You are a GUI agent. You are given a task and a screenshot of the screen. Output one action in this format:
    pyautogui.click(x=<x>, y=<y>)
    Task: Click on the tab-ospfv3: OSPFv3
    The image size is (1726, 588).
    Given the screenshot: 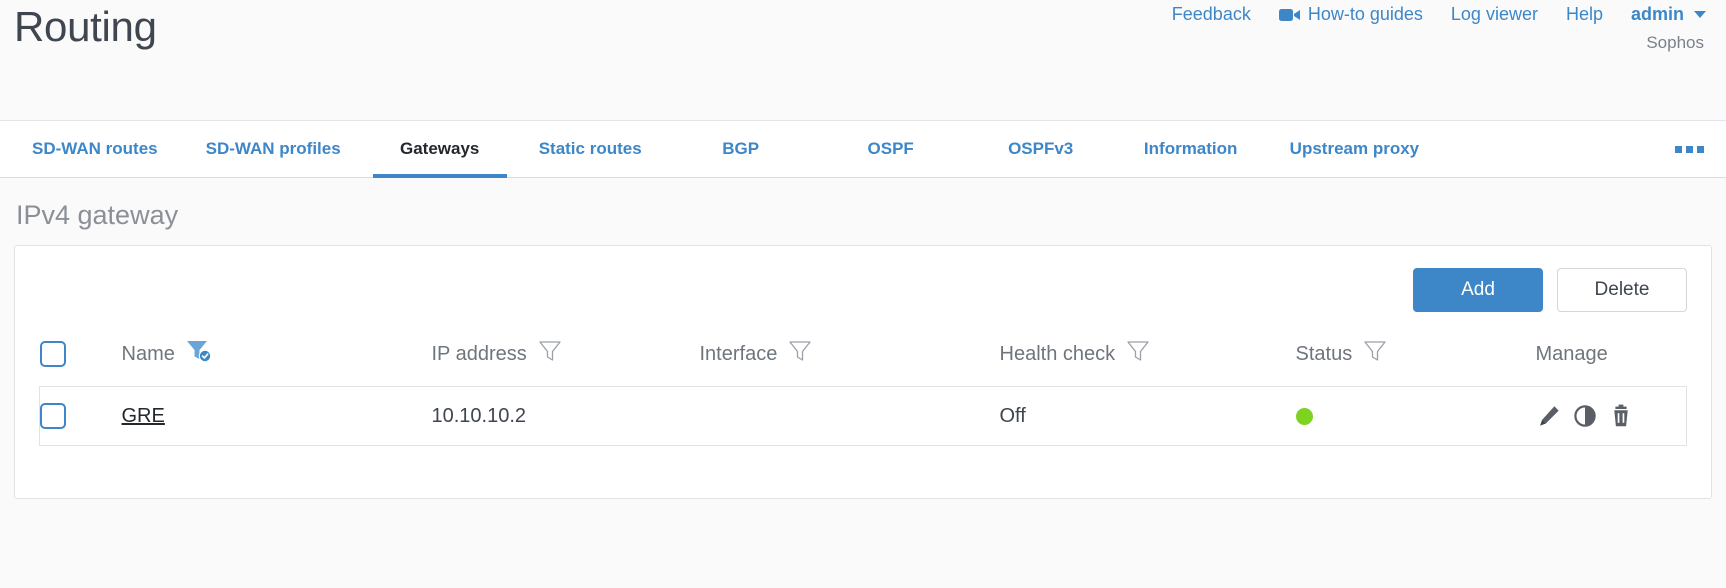 What is the action you would take?
    pyautogui.click(x=1041, y=149)
    